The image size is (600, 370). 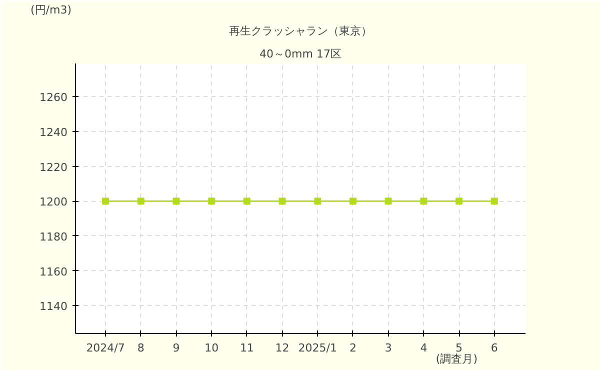 I want to click on y-tick-label: 1200, so click(x=54, y=202).